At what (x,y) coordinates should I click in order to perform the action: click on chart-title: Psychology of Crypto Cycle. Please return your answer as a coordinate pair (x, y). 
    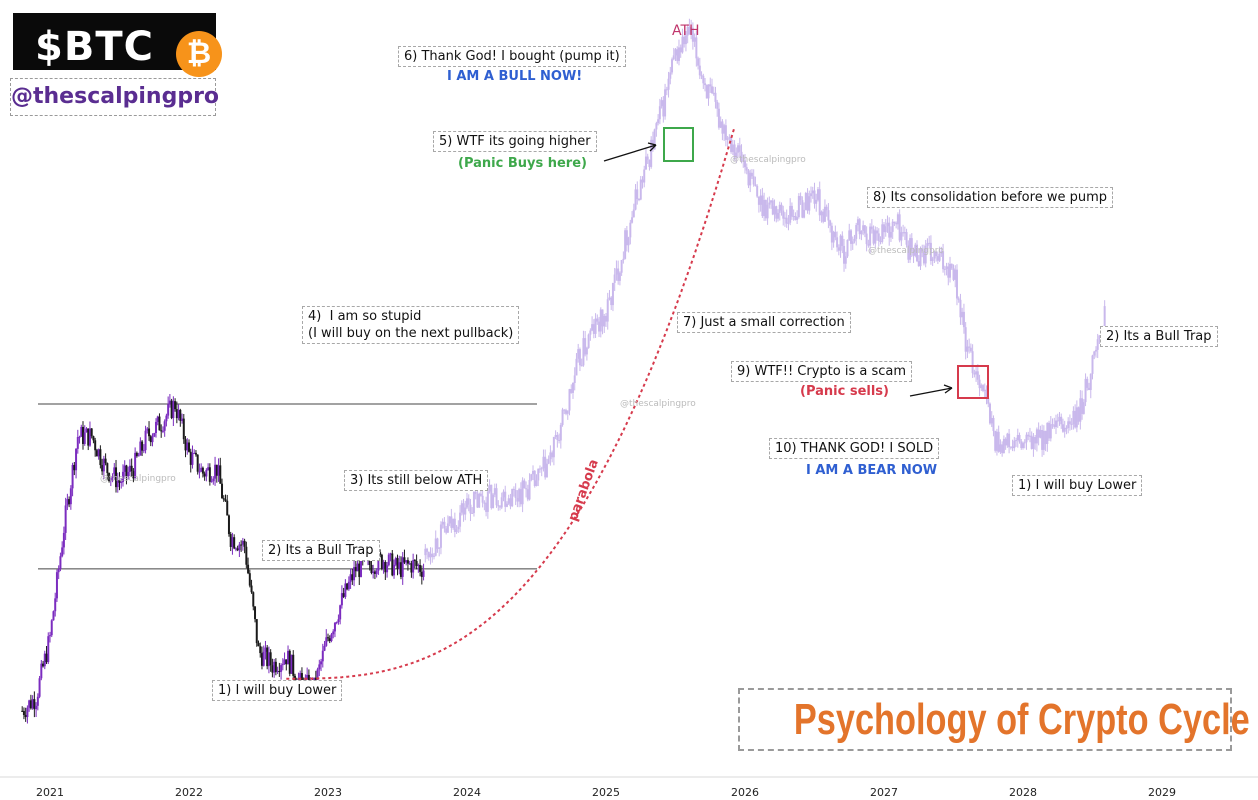
    Looking at the image, I should click on (1021, 719).